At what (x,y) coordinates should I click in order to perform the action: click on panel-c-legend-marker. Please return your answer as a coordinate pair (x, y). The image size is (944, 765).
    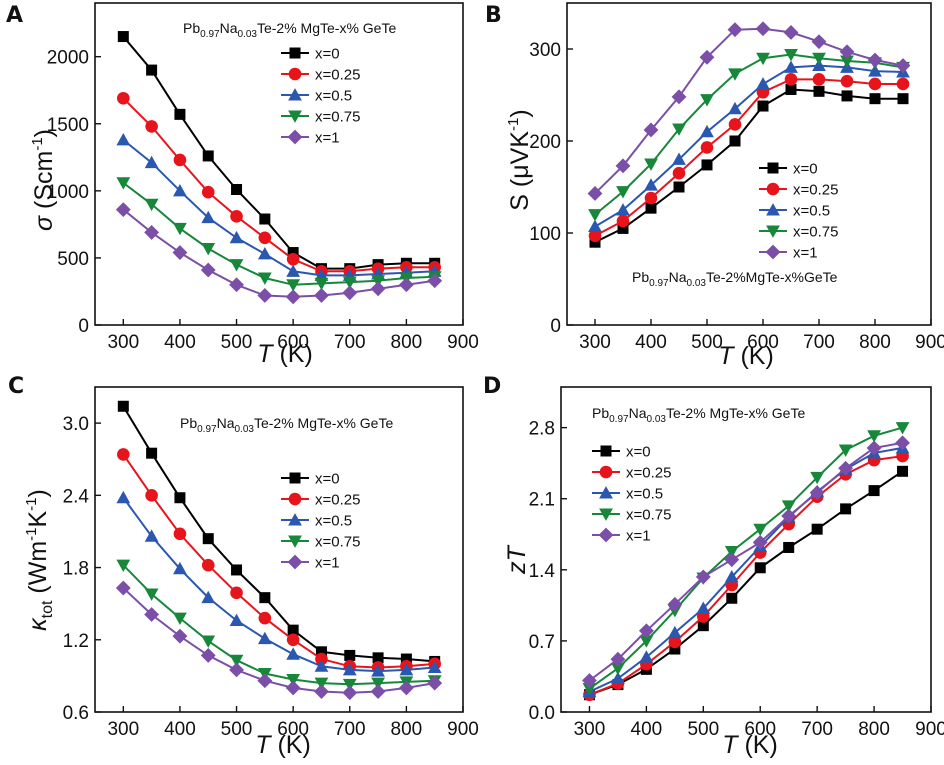
    Looking at the image, I should click on (295, 519).